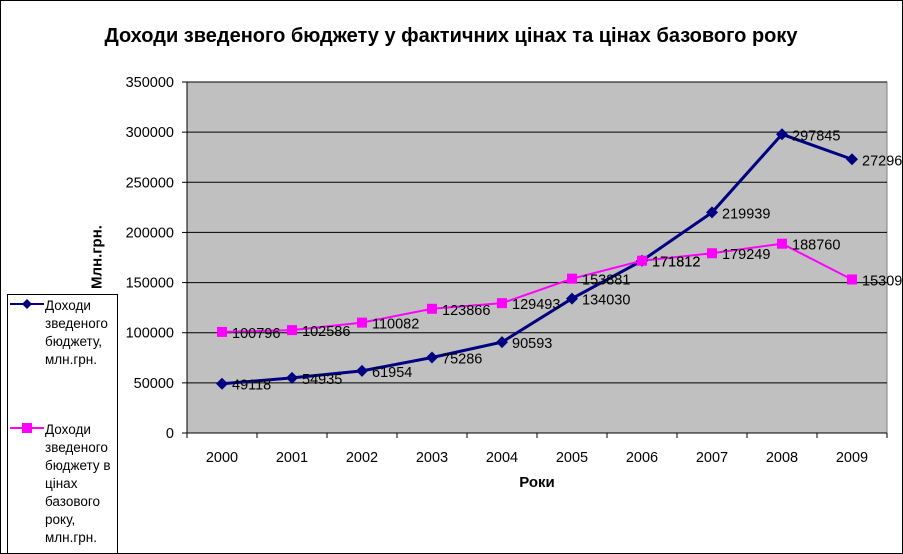 The width and height of the screenshot is (903, 554). Describe the element at coordinates (432, 458) in the screenshot. I see `x-tick-label: 2003` at that location.